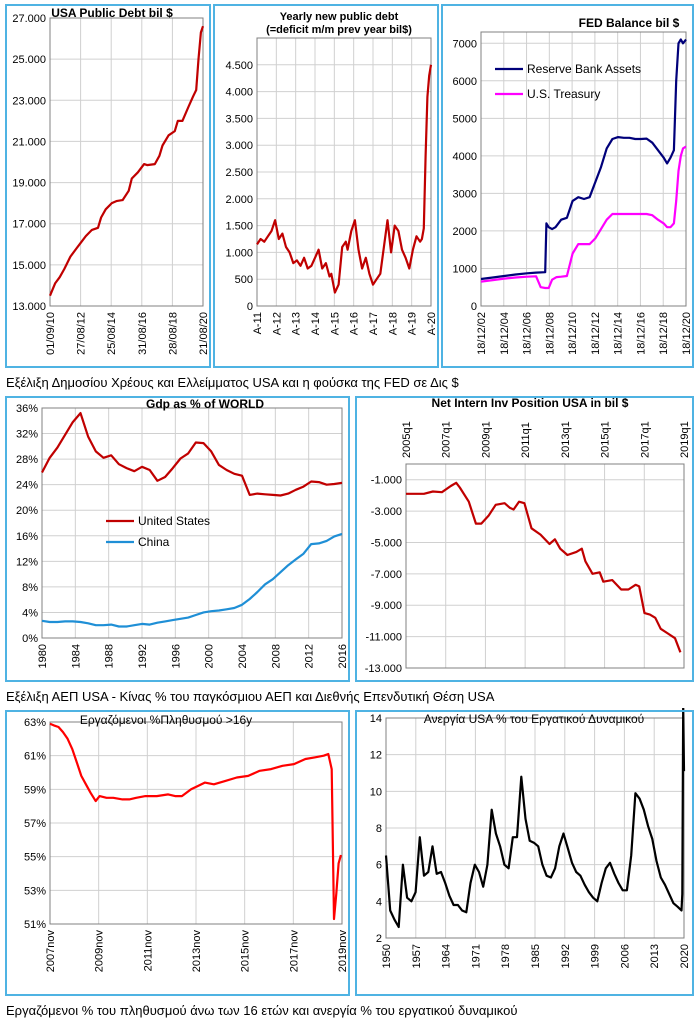  I want to click on x-tick-label: 2013, so click(655, 956).